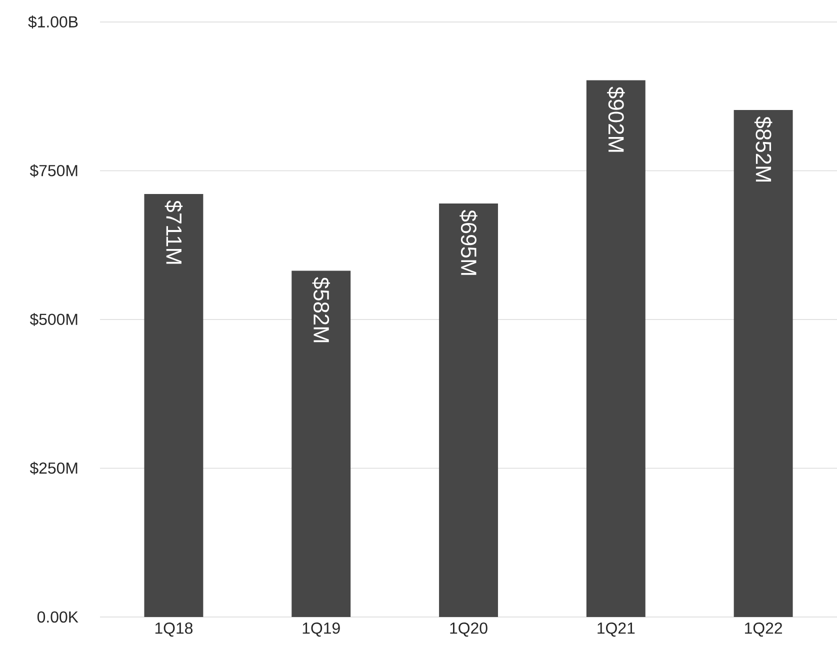 Image resolution: width=837 pixels, height=656 pixels. What do you see at coordinates (53, 22) in the screenshot?
I see `y-tick-label: $1.00B` at bounding box center [53, 22].